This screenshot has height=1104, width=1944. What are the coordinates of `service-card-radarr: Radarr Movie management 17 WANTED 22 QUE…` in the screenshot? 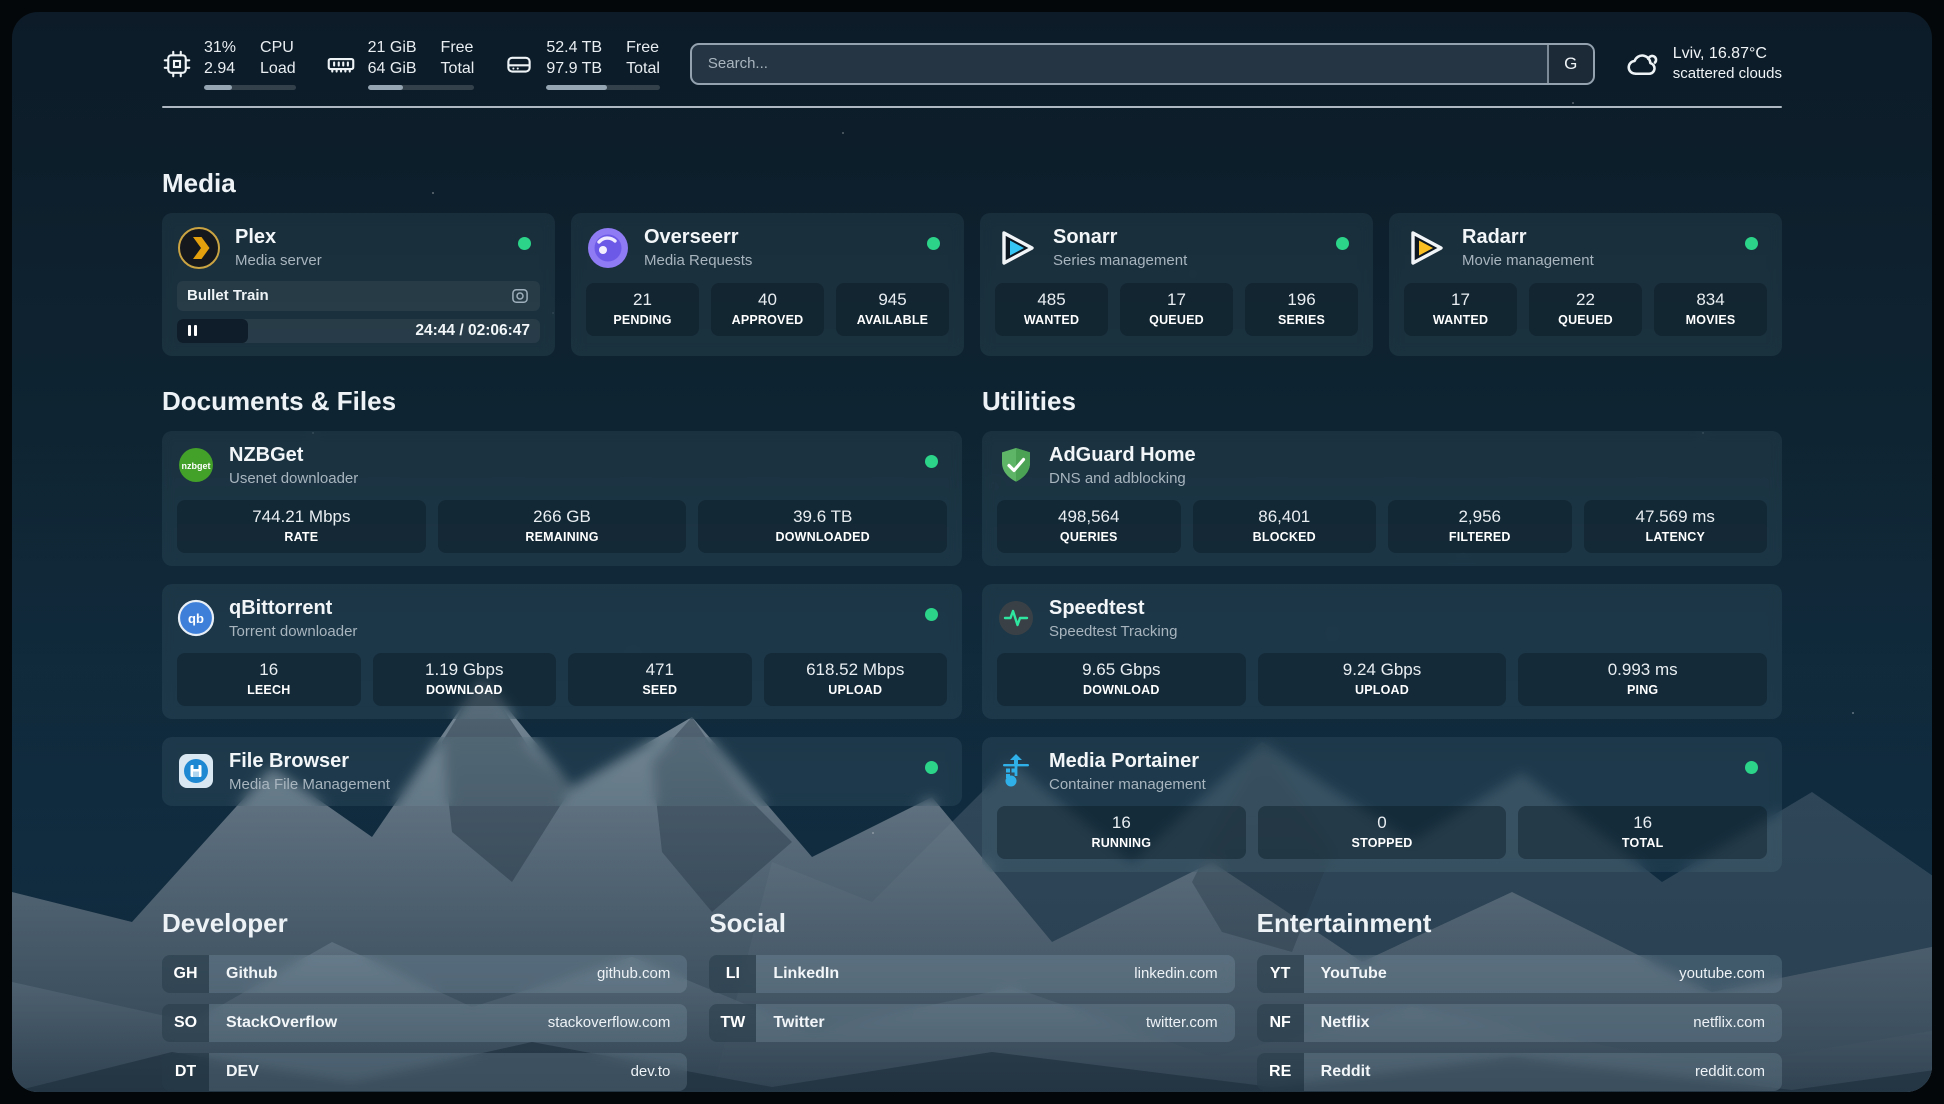 It's located at (1585, 284).